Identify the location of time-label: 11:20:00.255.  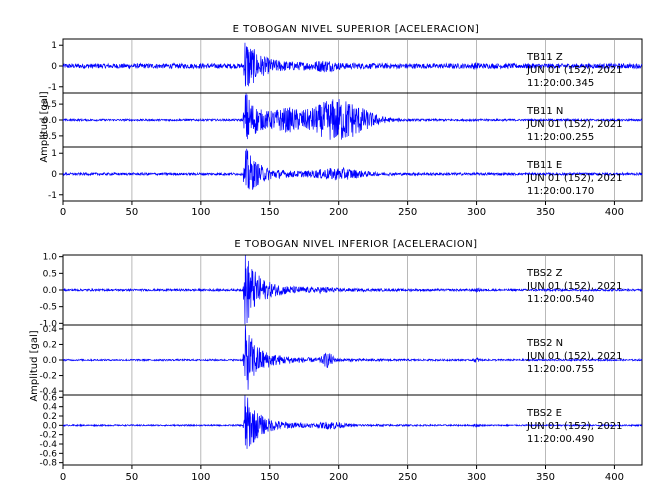
(560, 137).